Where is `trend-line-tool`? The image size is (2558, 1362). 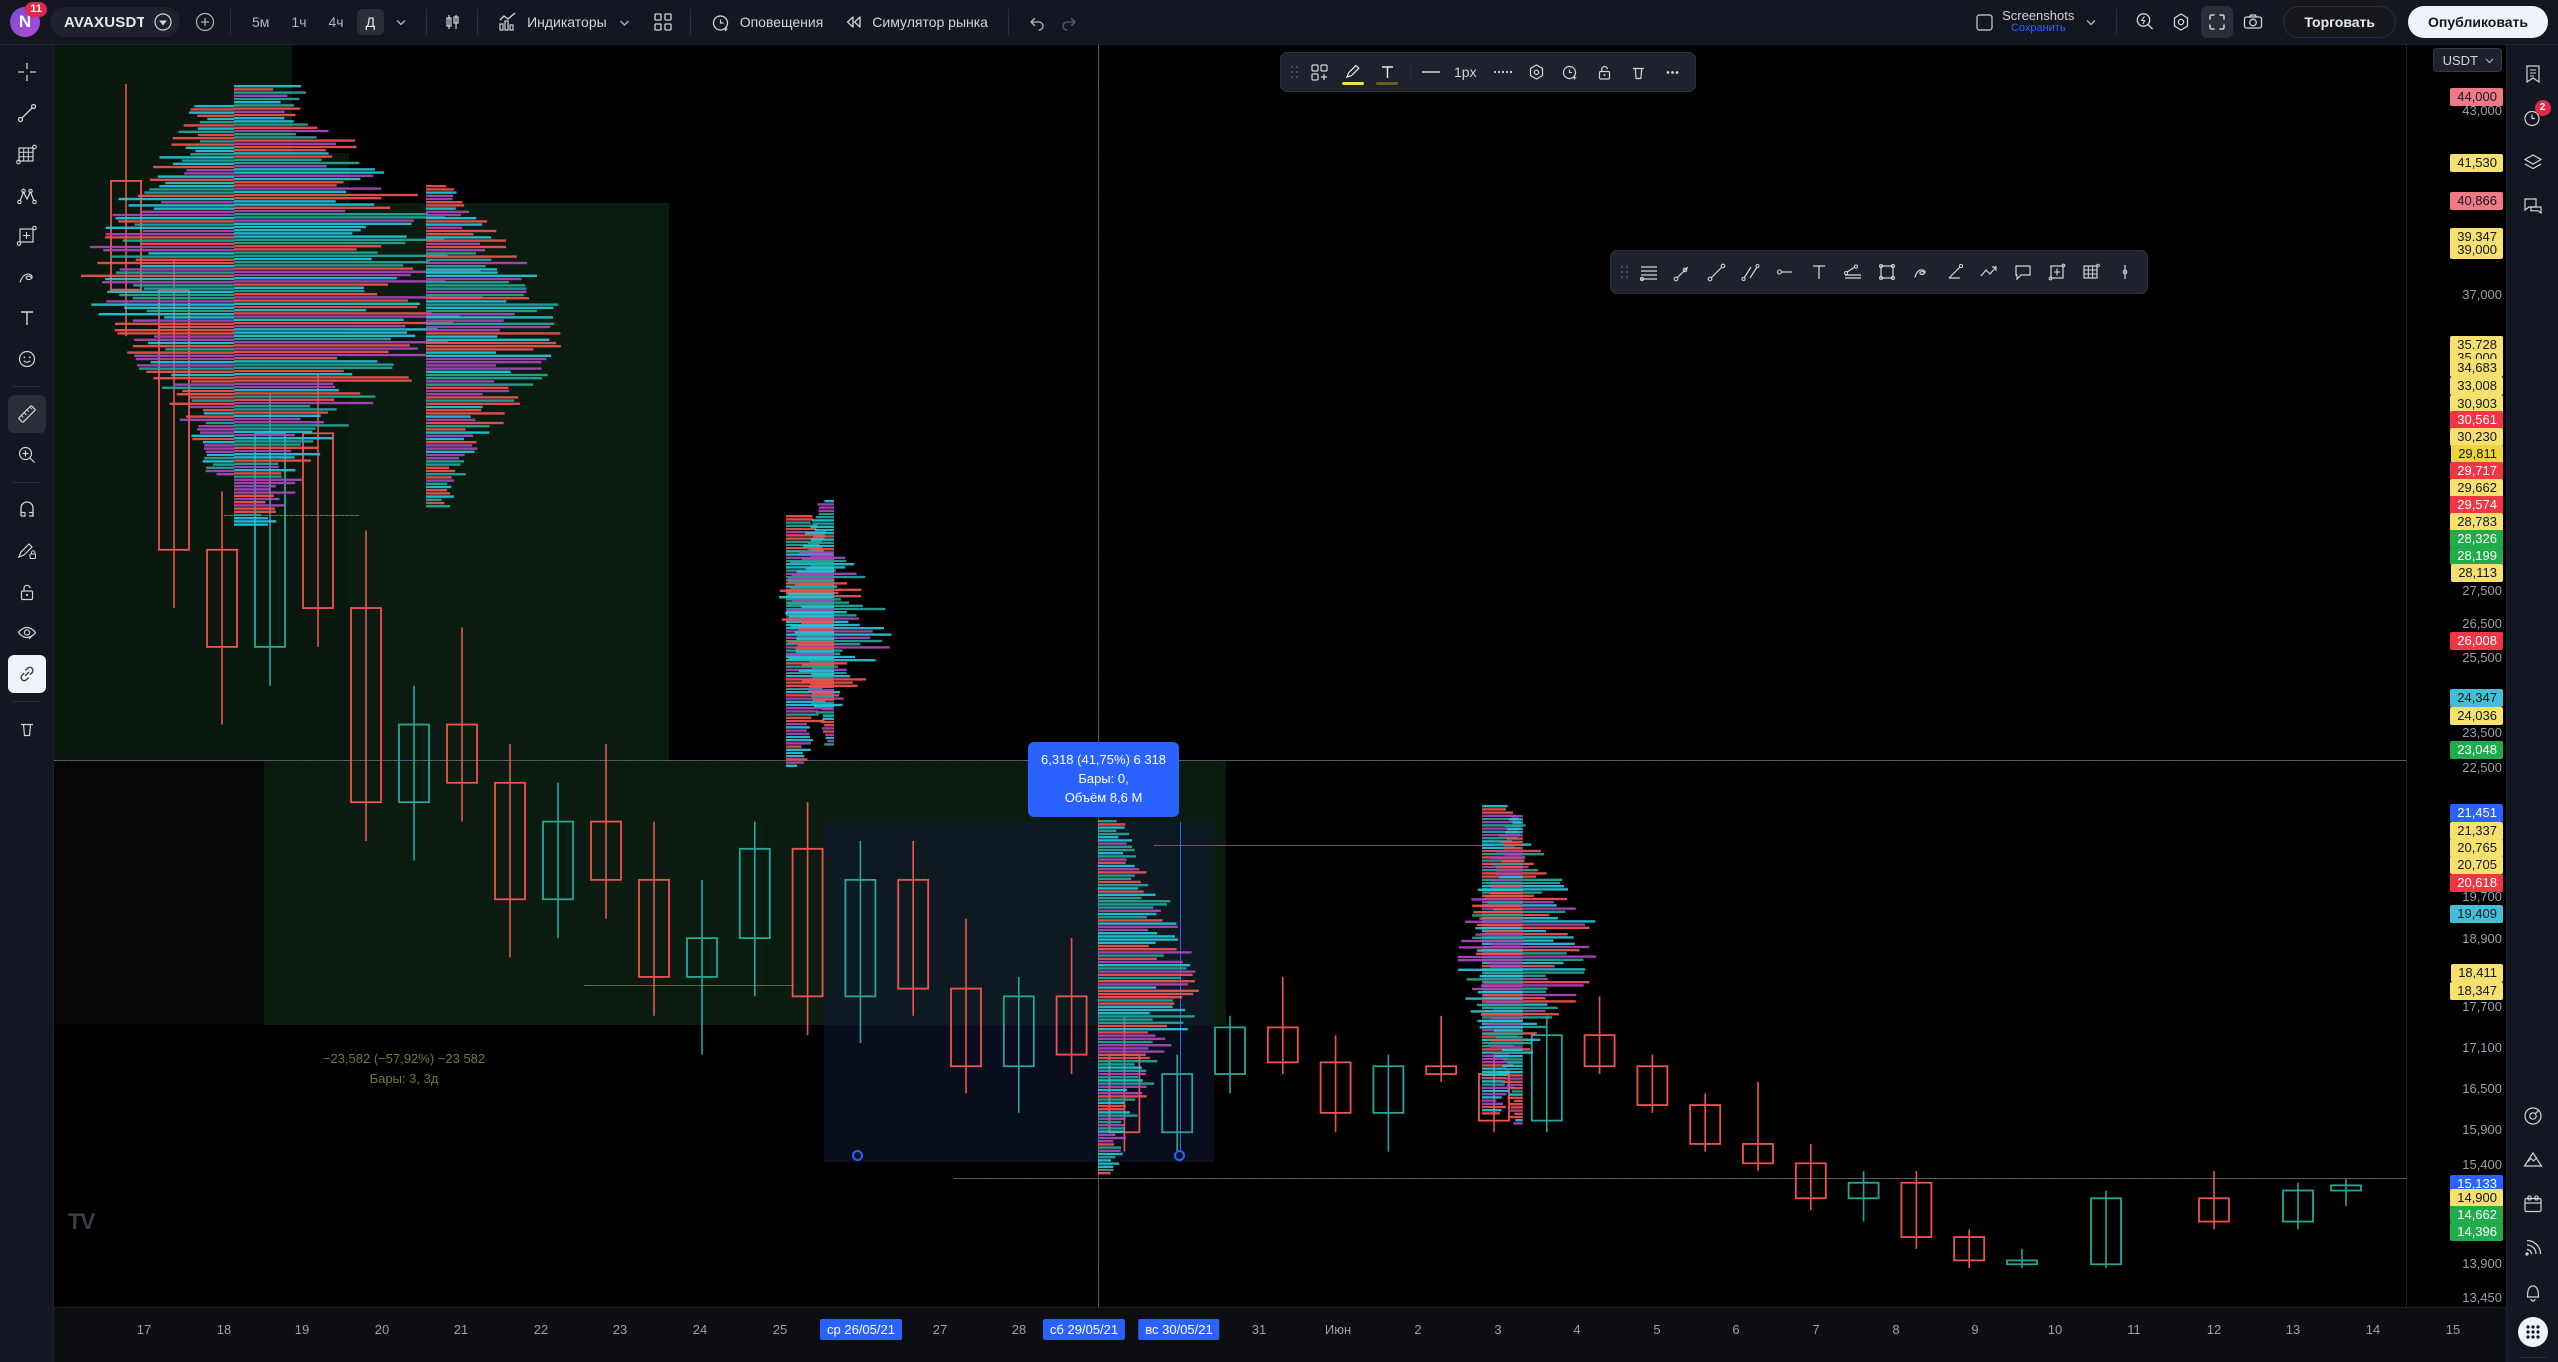 trend-line-tool is located at coordinates (27, 113).